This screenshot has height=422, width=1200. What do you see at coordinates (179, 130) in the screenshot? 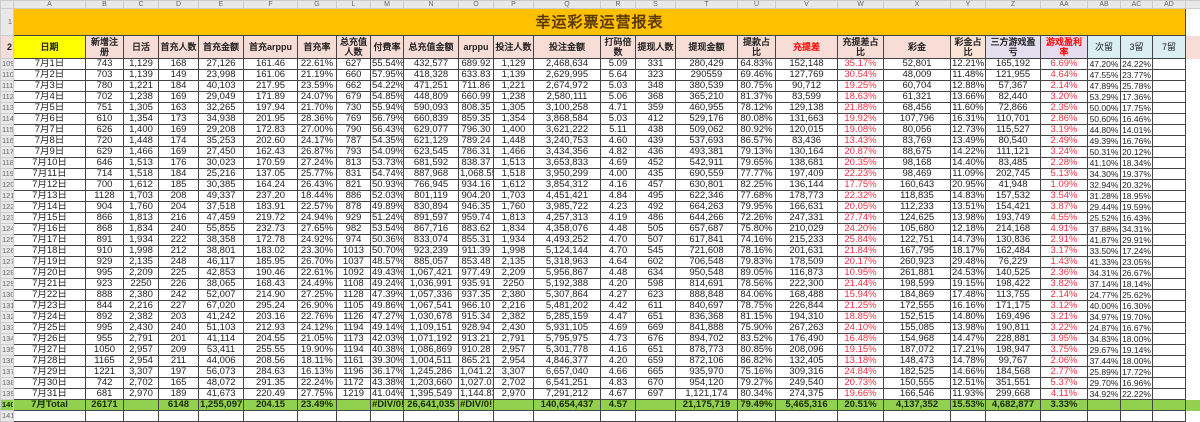
I see `cell: 169` at bounding box center [179, 130].